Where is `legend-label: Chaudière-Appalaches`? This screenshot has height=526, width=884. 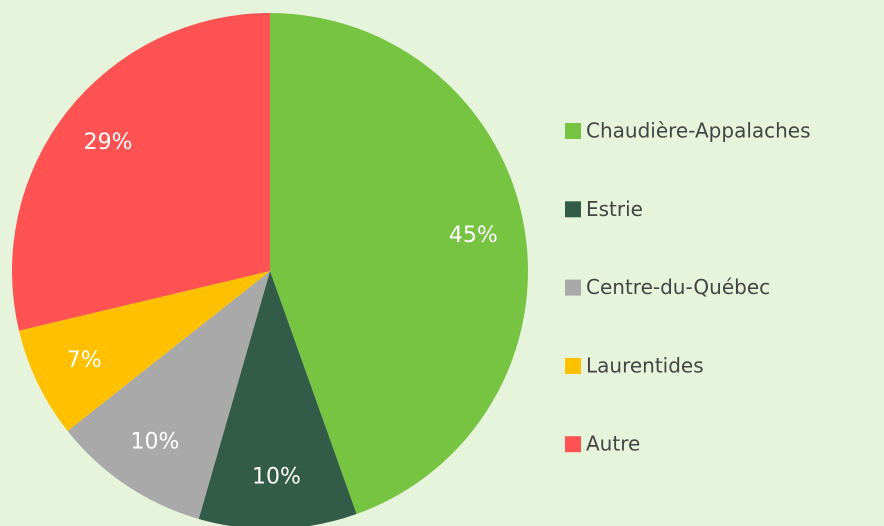 legend-label: Chaudière-Appalaches is located at coordinates (698, 131).